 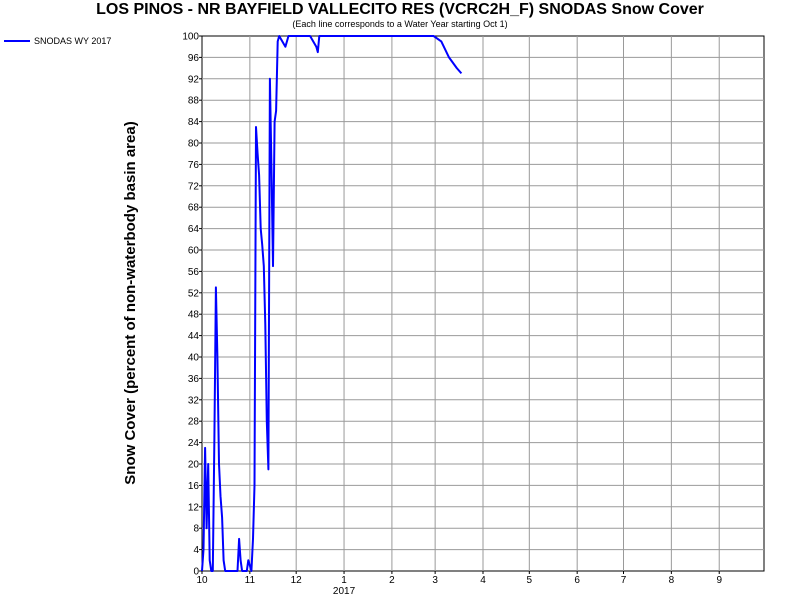 I want to click on y-tick-label: 20, so click(x=194, y=465).